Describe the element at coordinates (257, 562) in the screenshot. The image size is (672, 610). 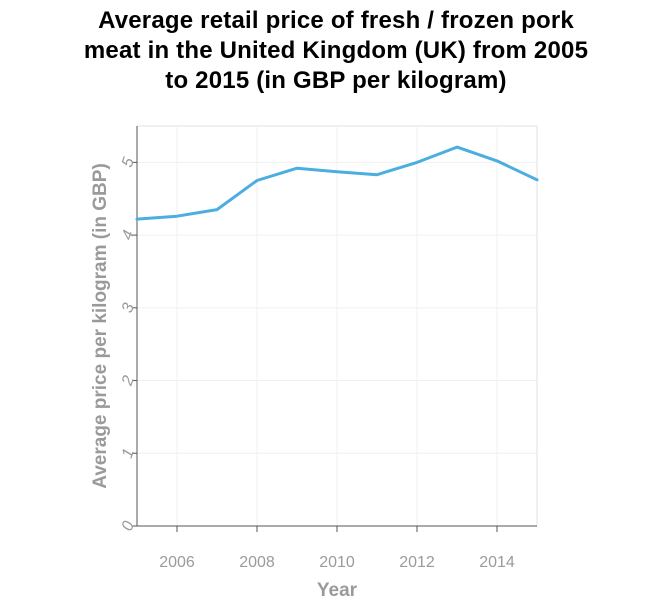
I see `x-tick-label: 2008` at that location.